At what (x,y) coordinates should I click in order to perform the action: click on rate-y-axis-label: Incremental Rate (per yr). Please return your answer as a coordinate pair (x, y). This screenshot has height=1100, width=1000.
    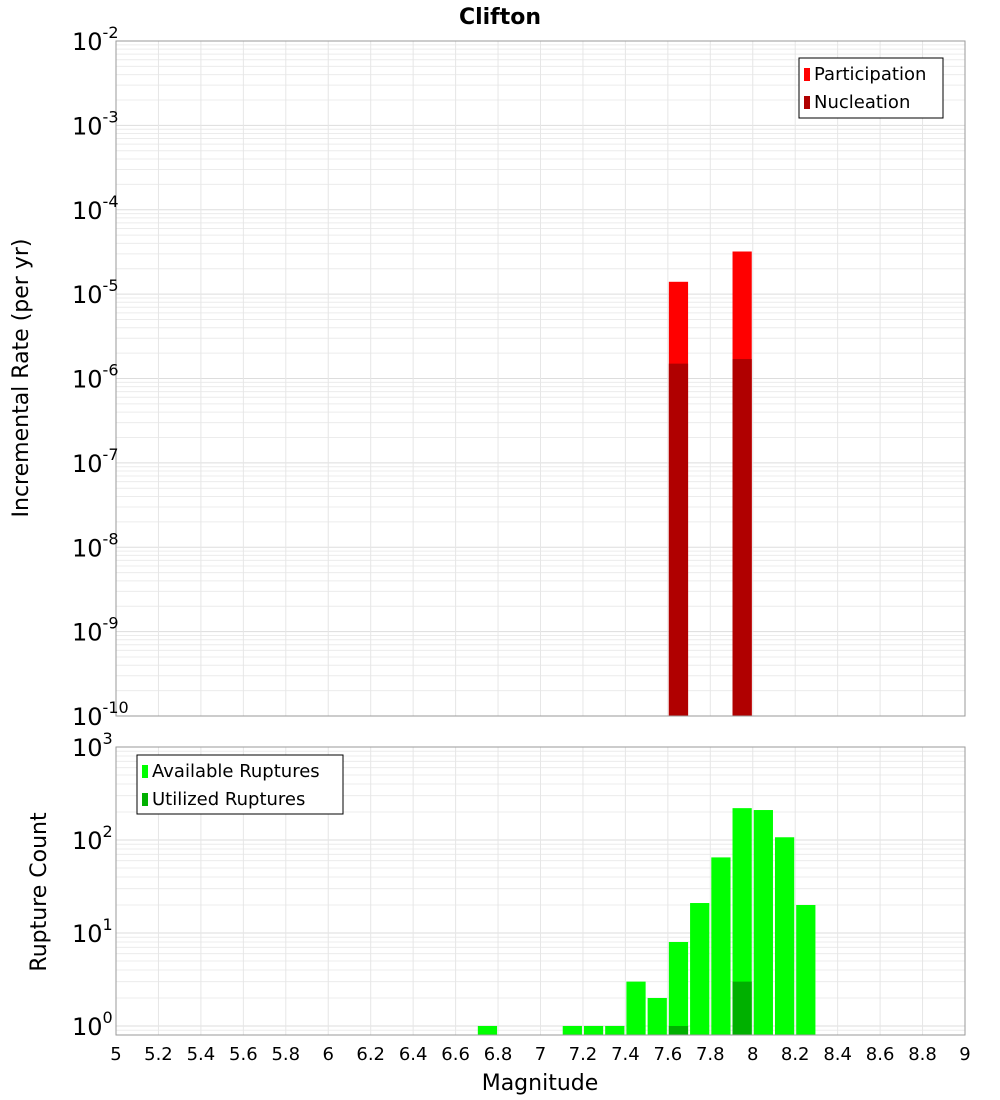
    Looking at the image, I should click on (21, 378).